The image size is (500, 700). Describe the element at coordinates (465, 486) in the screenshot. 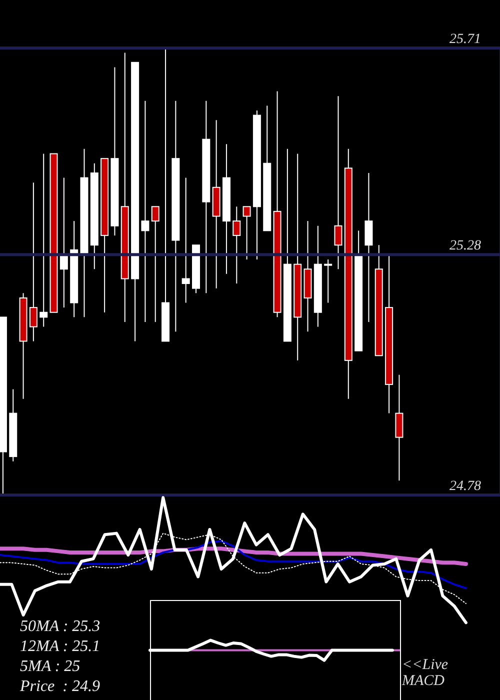

I see `y-tick-label: 24.78` at that location.